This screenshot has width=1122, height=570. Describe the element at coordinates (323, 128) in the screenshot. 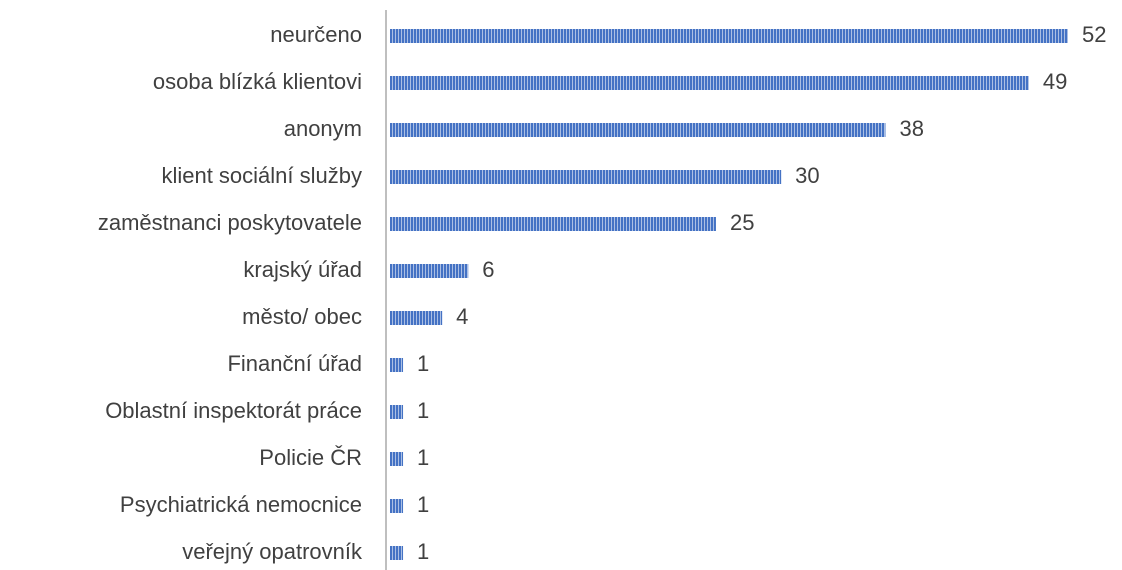

I see `y-tick-label: anonym` at that location.